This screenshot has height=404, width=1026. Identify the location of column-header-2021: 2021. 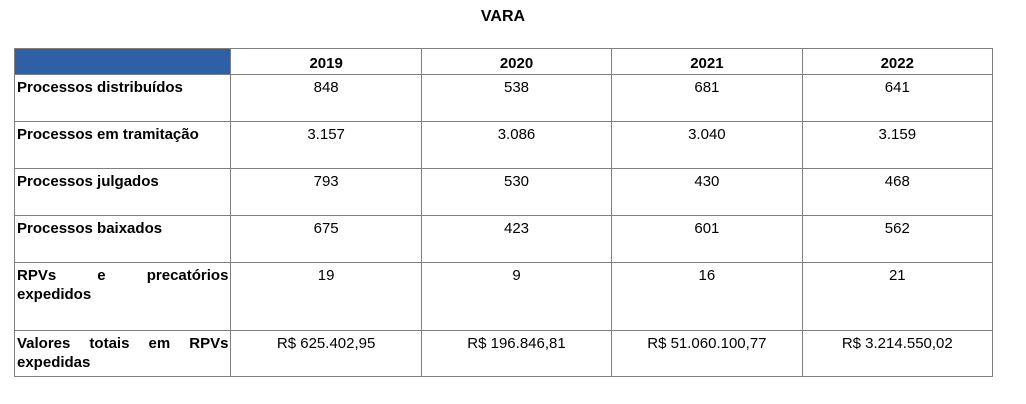
(707, 61).